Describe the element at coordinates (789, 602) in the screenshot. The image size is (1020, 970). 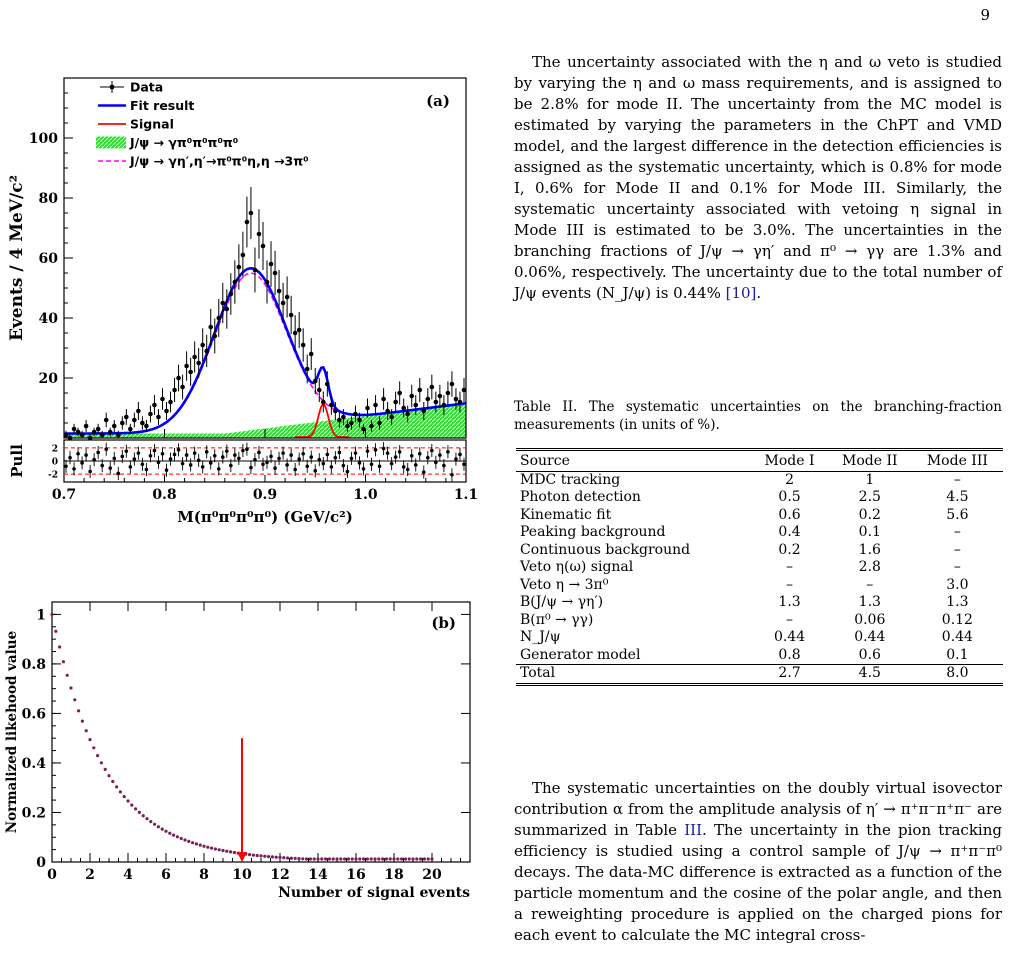
I see `table-cell: 1.3` at that location.